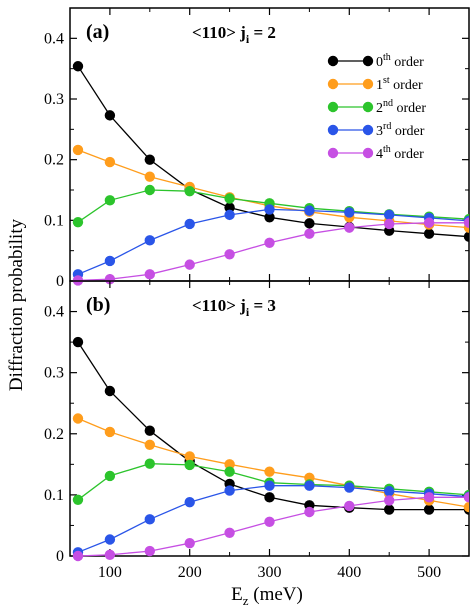 The height and width of the screenshot is (613, 474). I want to click on x-tick-label: 500, so click(429, 572).